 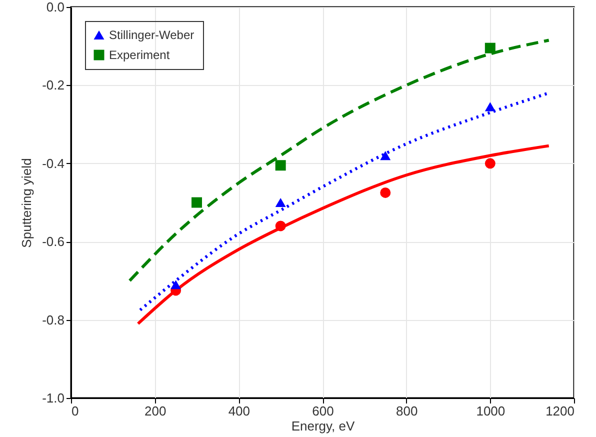 I want to click on x-tick-label: 1000, so click(x=491, y=411).